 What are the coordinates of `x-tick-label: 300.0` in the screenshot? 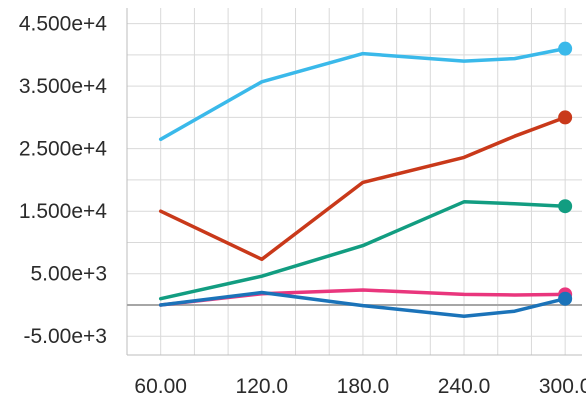 It's located at (562, 386).